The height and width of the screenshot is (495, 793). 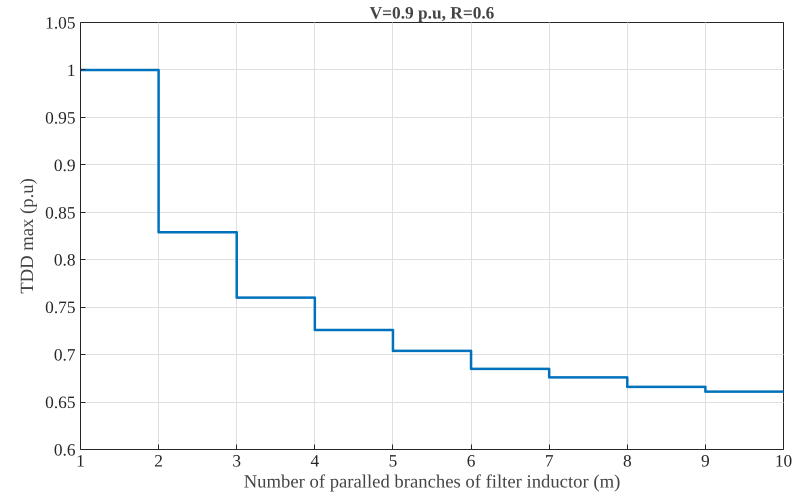 I want to click on y-tick-label: 0.95, so click(x=60, y=118).